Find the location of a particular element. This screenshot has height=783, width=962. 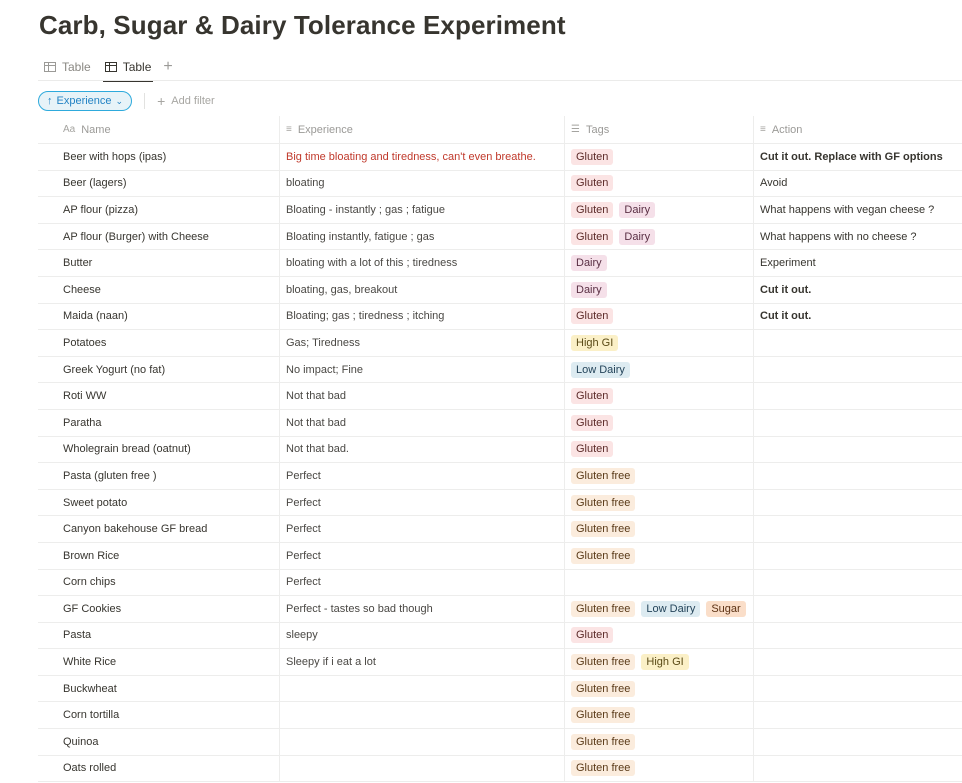

view-tab-table-2: Table is located at coordinates (128, 68).